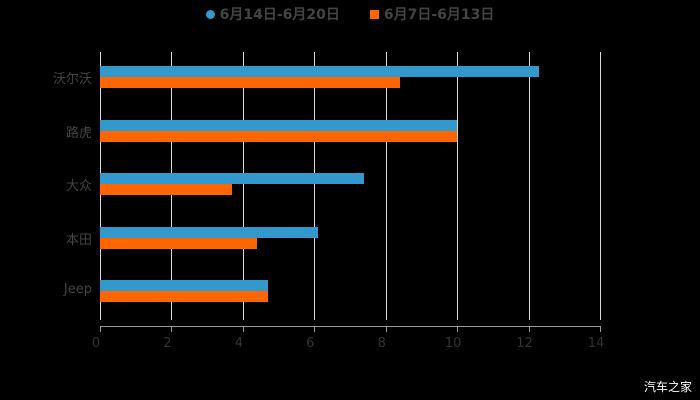 The width and height of the screenshot is (700, 400). What do you see at coordinates (78, 187) in the screenshot?
I see `category-label: 大众` at bounding box center [78, 187].